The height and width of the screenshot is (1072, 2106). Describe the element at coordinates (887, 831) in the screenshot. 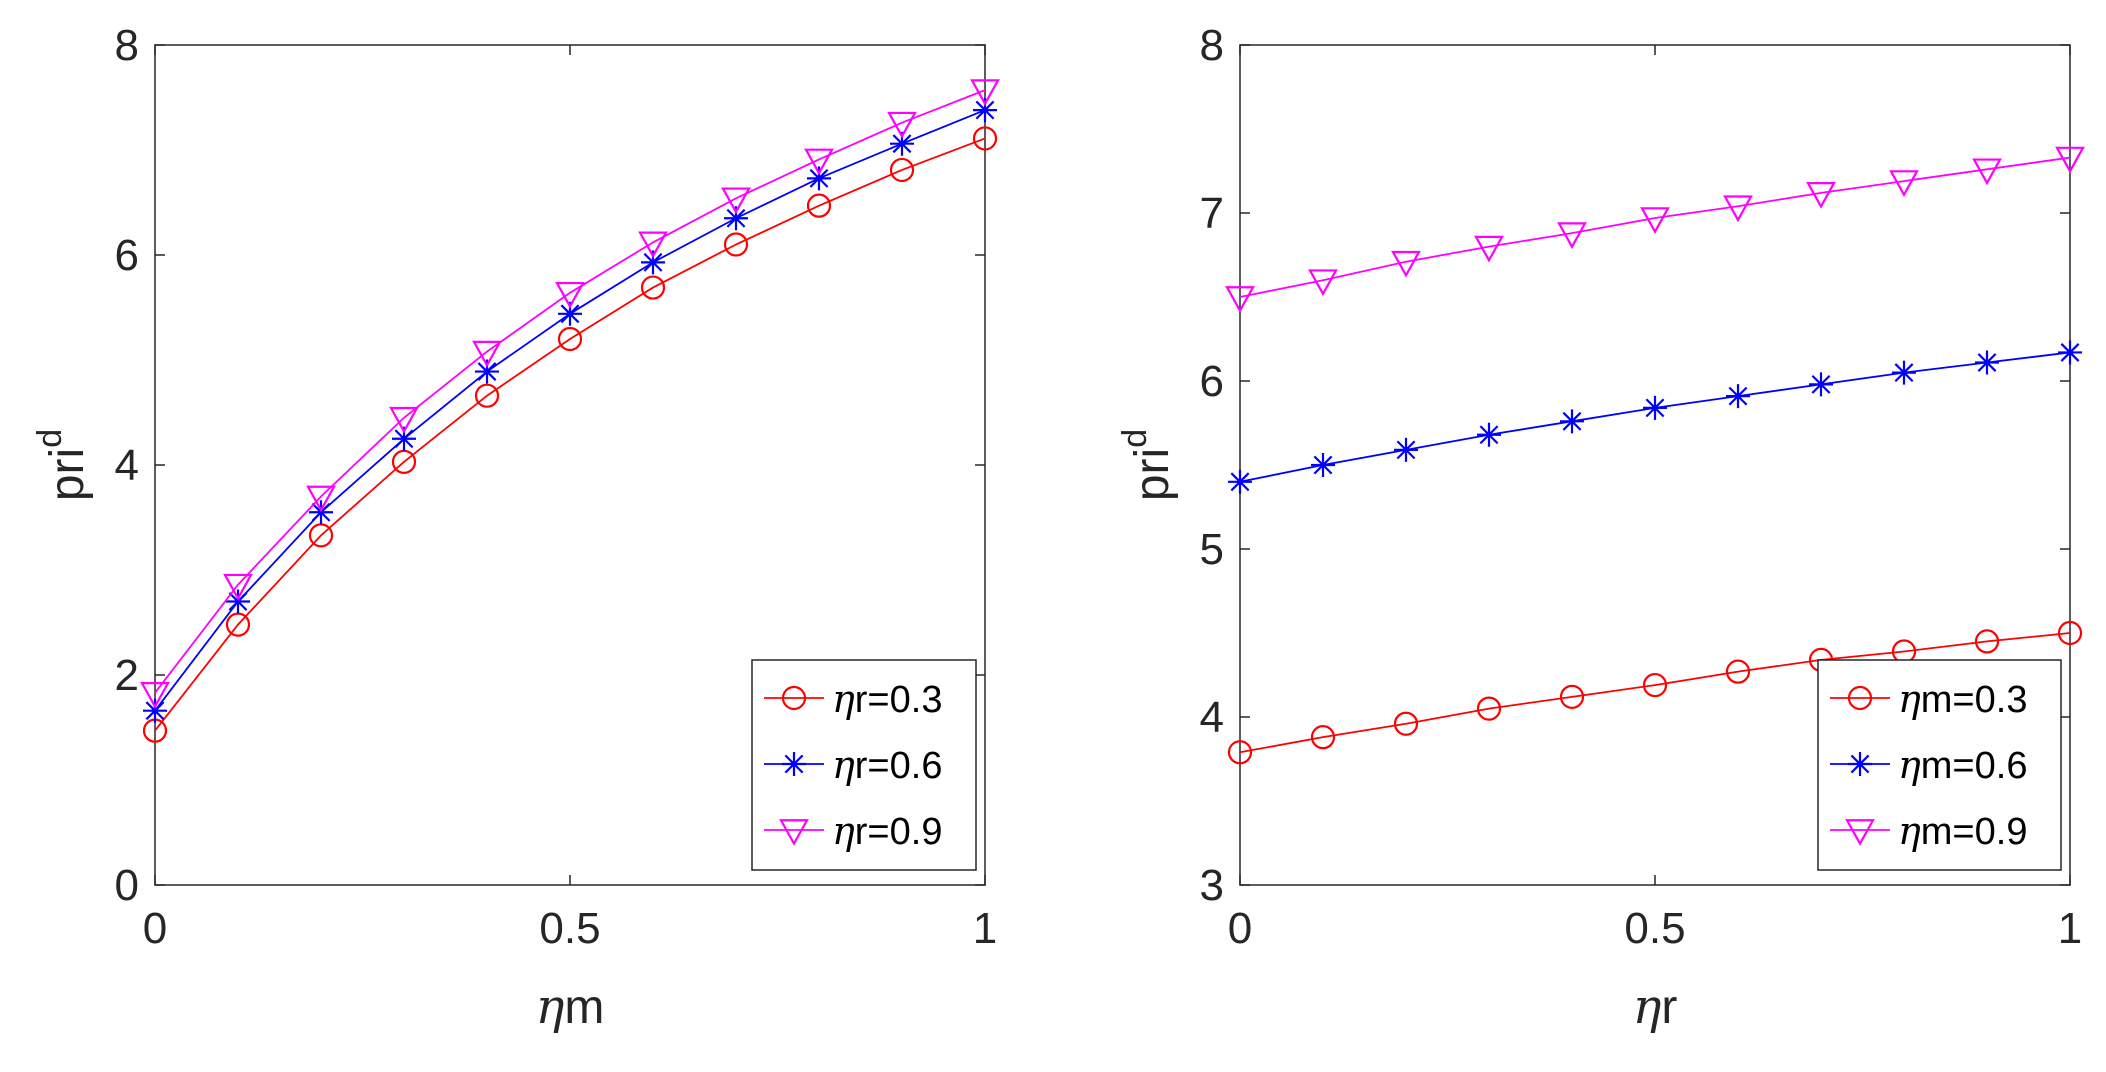

I see `legend-entry-label: ηr=0.9` at that location.